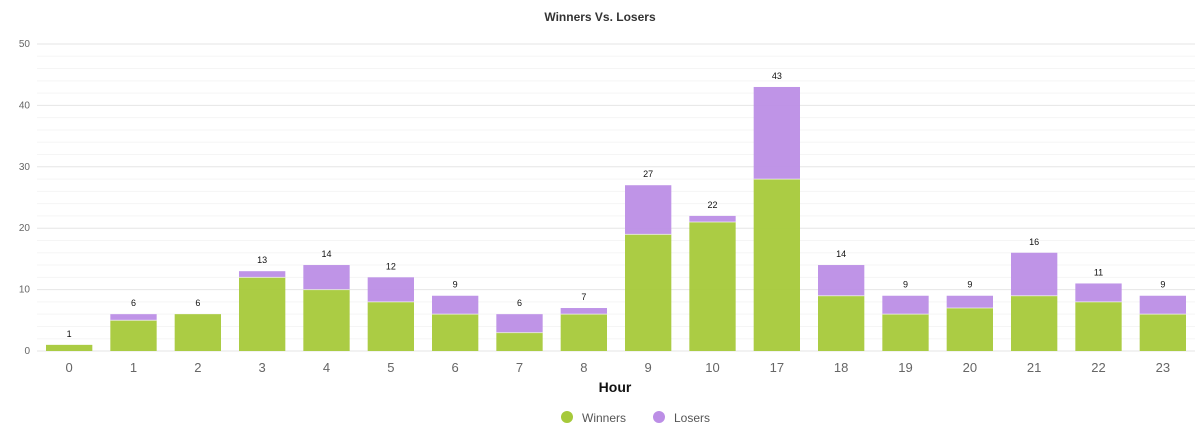 This screenshot has width=1199, height=444. What do you see at coordinates (712, 205) in the screenshot?
I see `total-label-hour-10: 22` at bounding box center [712, 205].